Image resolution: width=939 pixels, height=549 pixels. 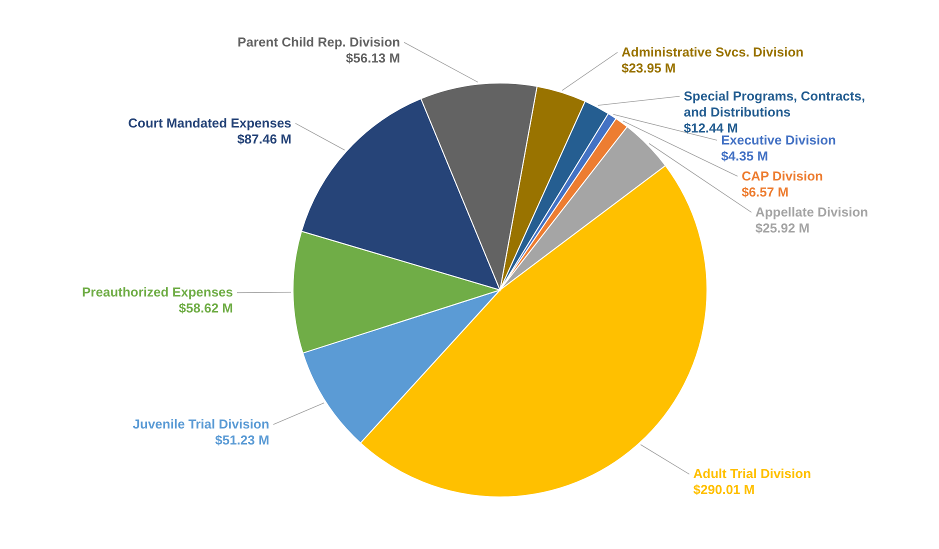 I want to click on data-label: $56.13 M, so click(x=373, y=58).